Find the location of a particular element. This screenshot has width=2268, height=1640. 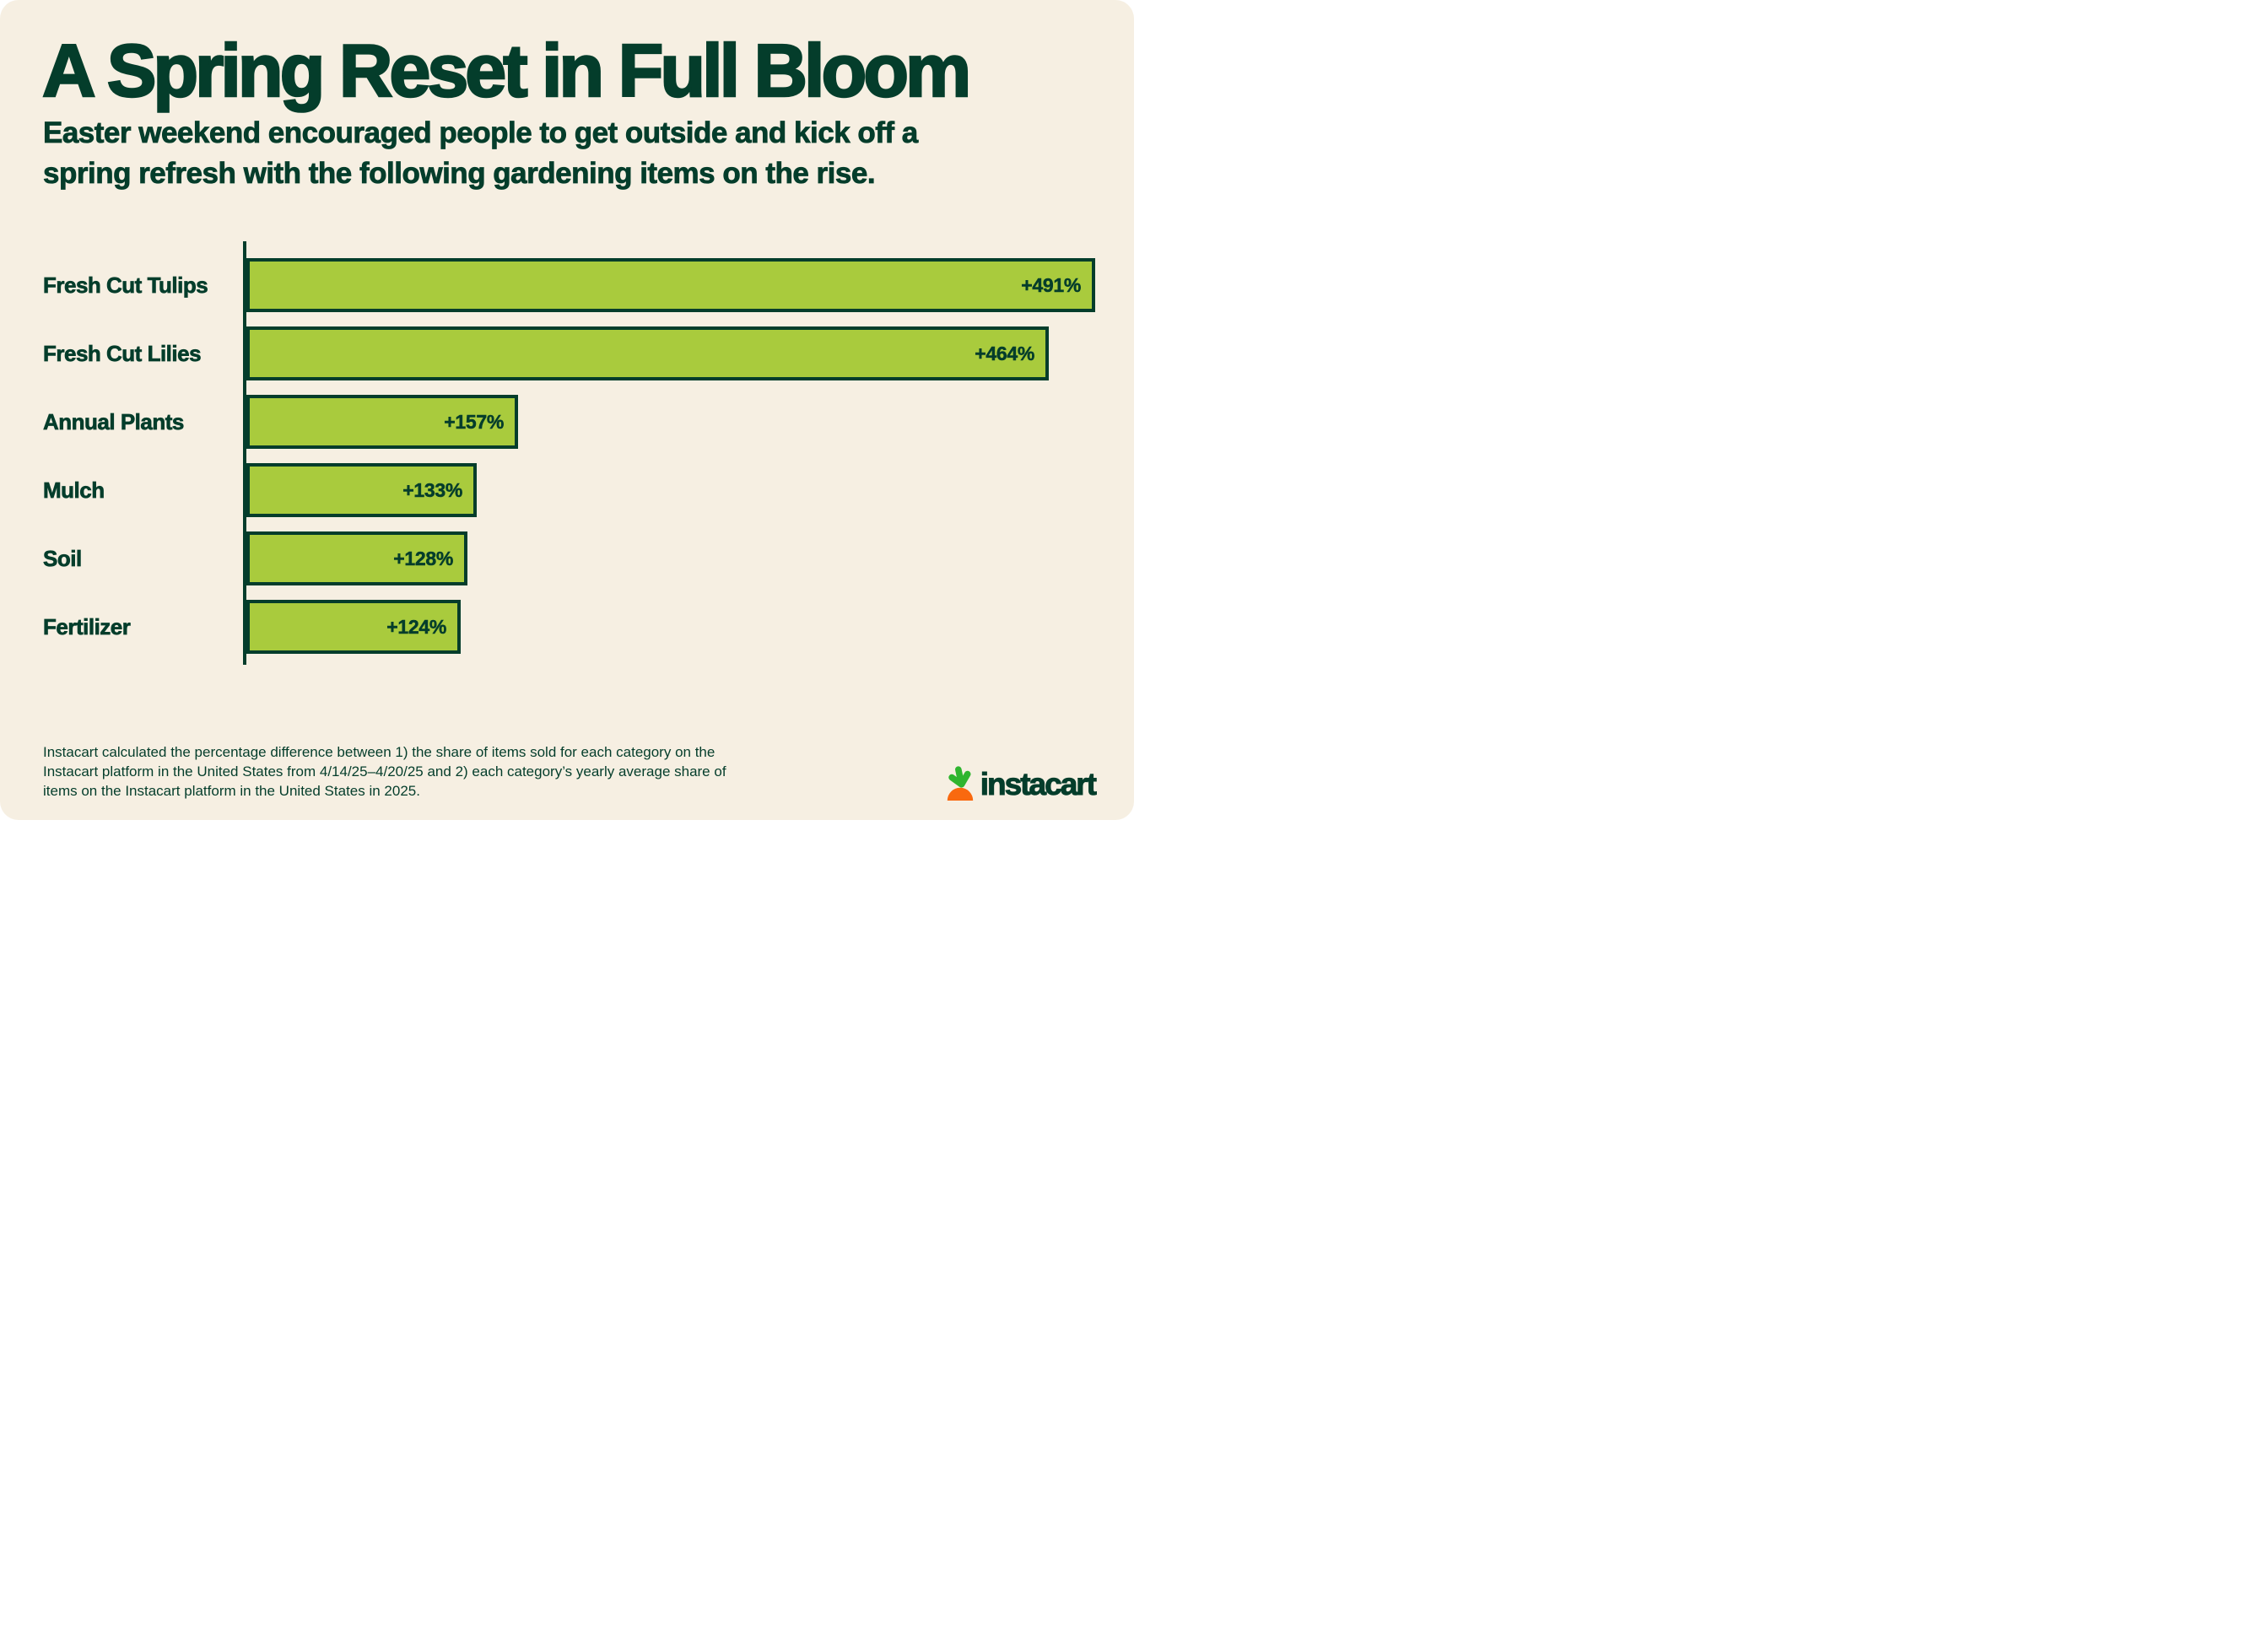

bar: +133% is located at coordinates (361, 490).